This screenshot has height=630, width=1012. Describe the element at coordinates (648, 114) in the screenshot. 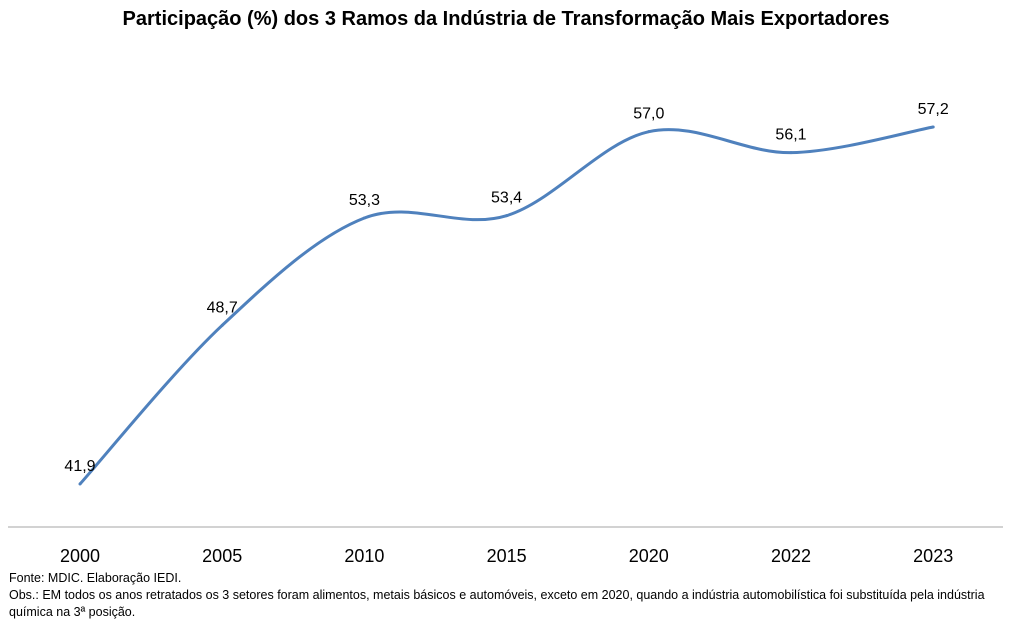

I see `data-label: 57,0` at that location.